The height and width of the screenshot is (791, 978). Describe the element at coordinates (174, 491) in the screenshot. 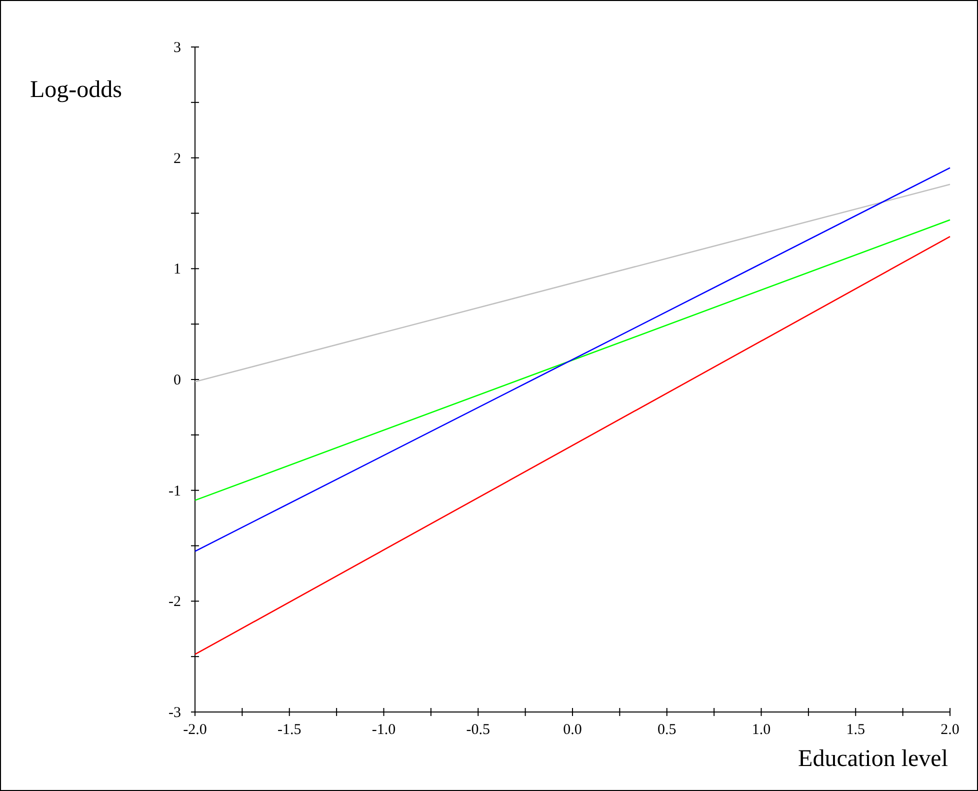

I see `y-tick-label: -1` at that location.